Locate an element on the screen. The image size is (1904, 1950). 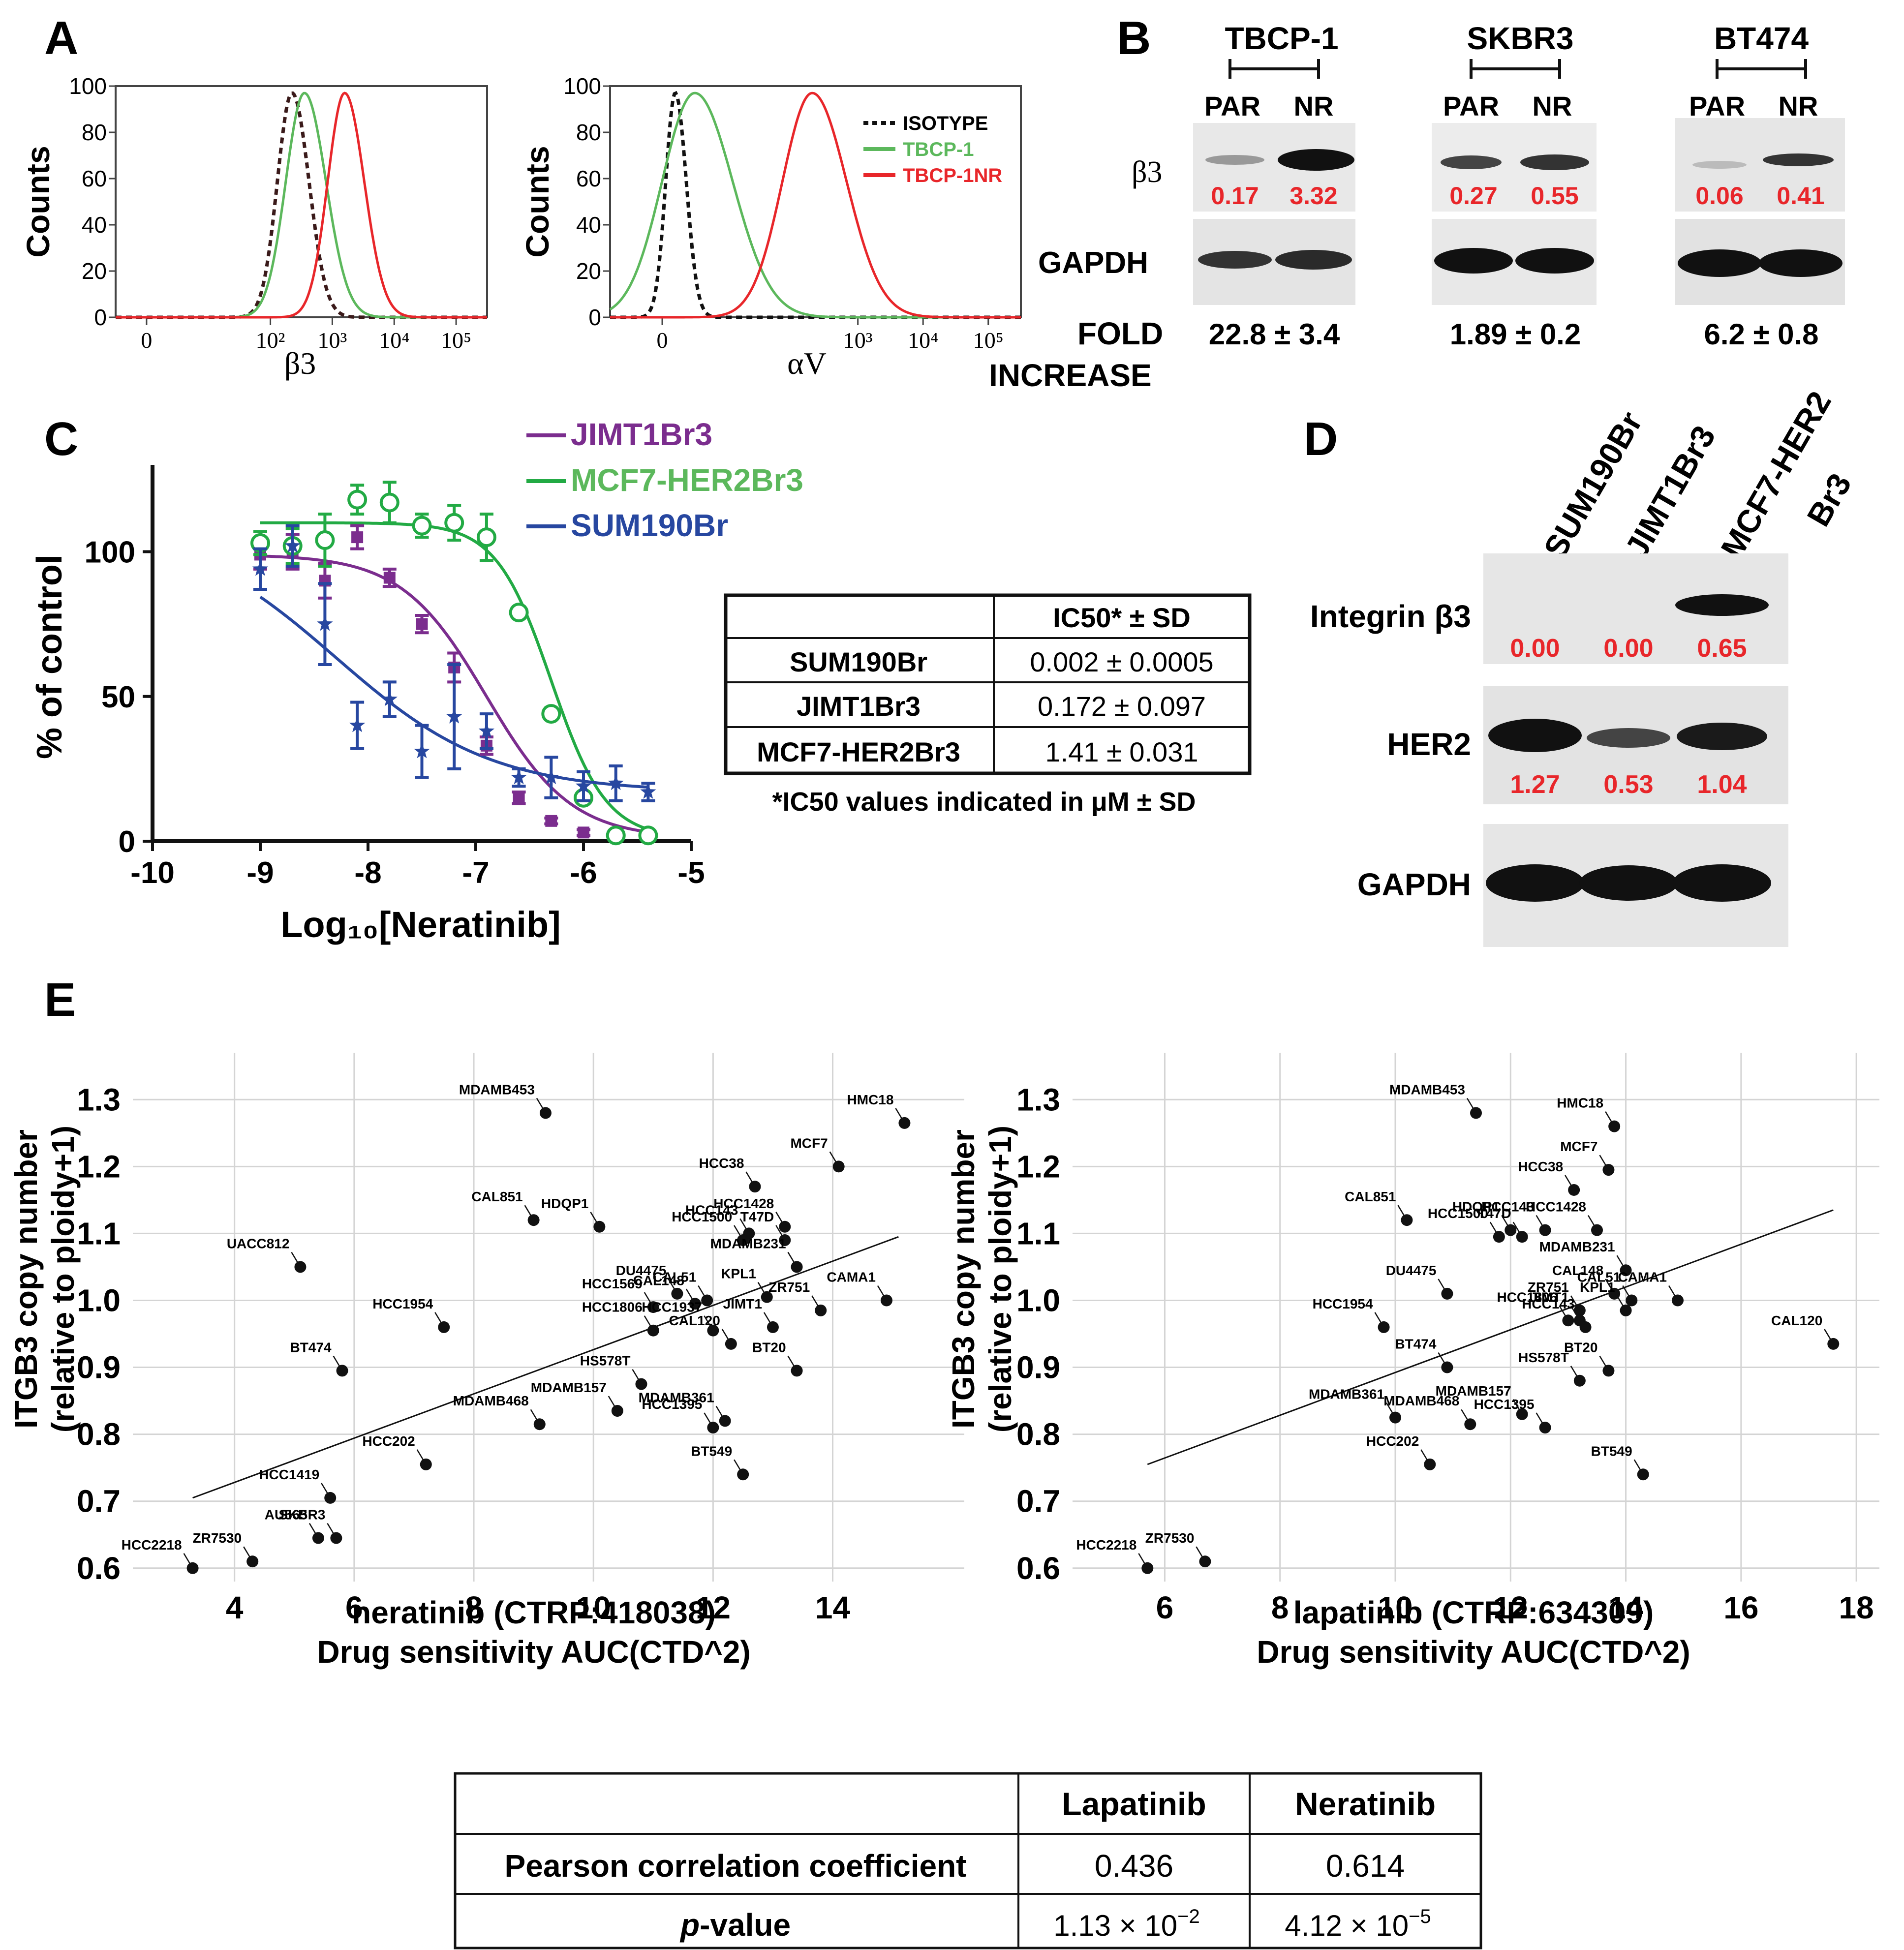
regression-line is located at coordinates (545, 1367).